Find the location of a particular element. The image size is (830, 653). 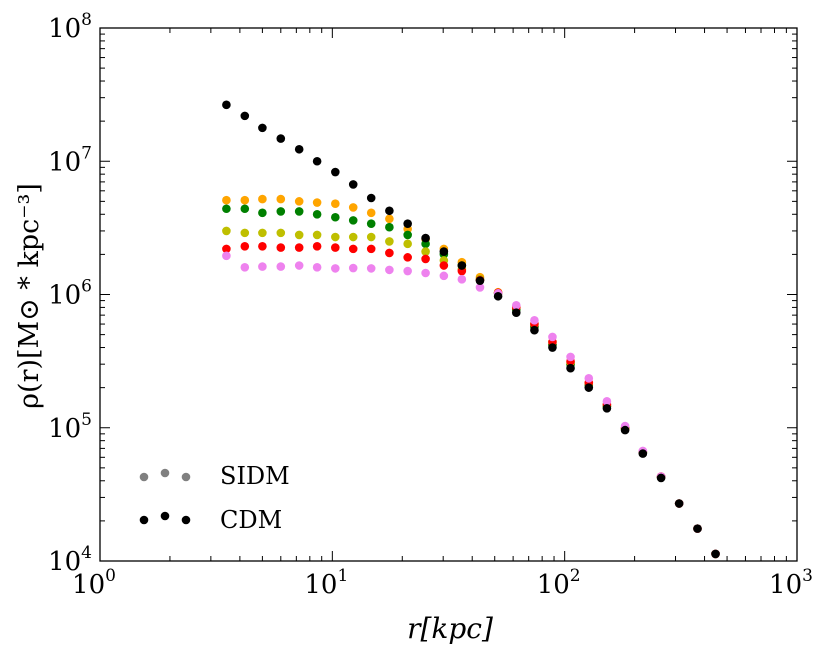

y-tick-label: 10⁸ is located at coordinates (70, 27).